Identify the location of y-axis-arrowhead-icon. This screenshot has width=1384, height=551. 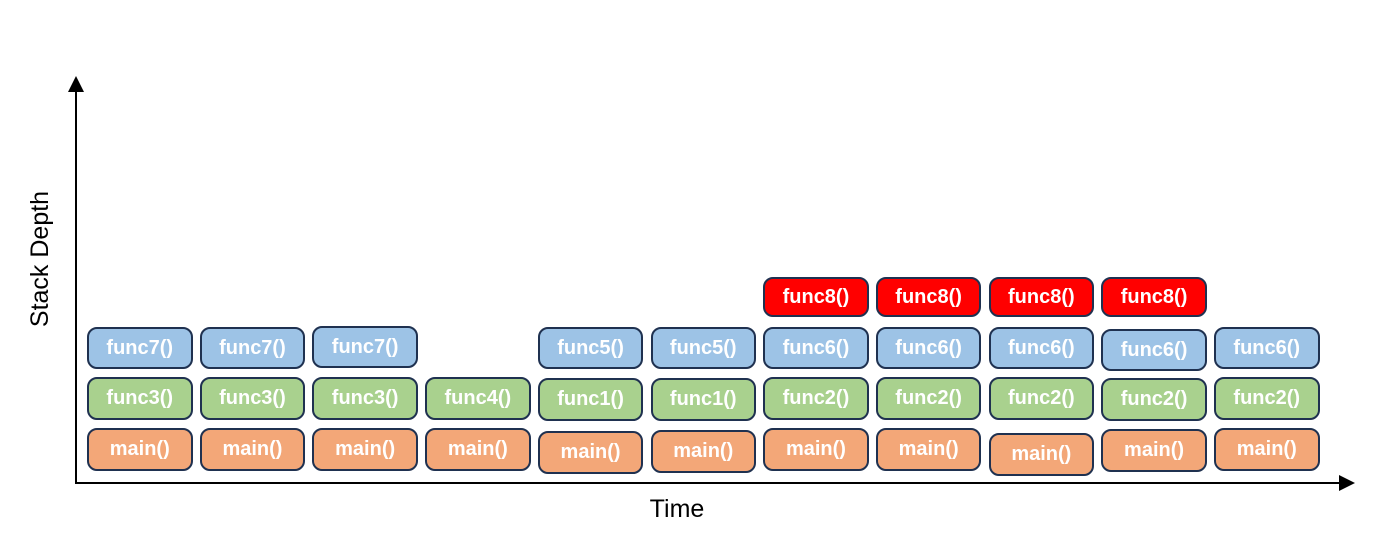
(76, 84).